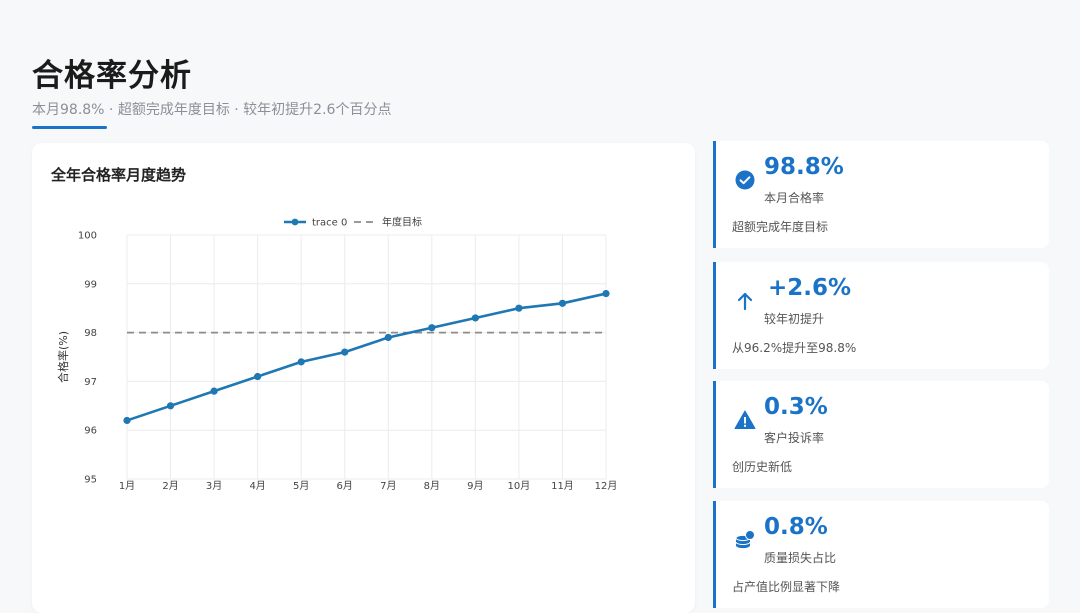 The height and width of the screenshot is (613, 1080). Describe the element at coordinates (295, 222) in the screenshot. I see `legend-swatch-marker` at that location.